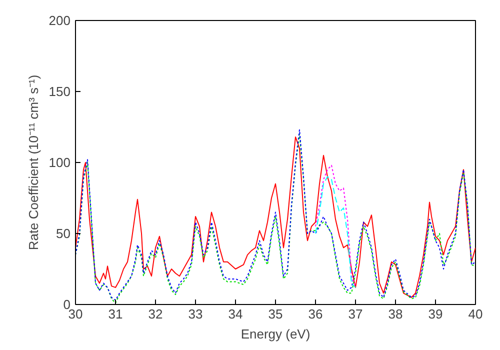  I want to click on y-tick-label: 200, so click(59, 20).